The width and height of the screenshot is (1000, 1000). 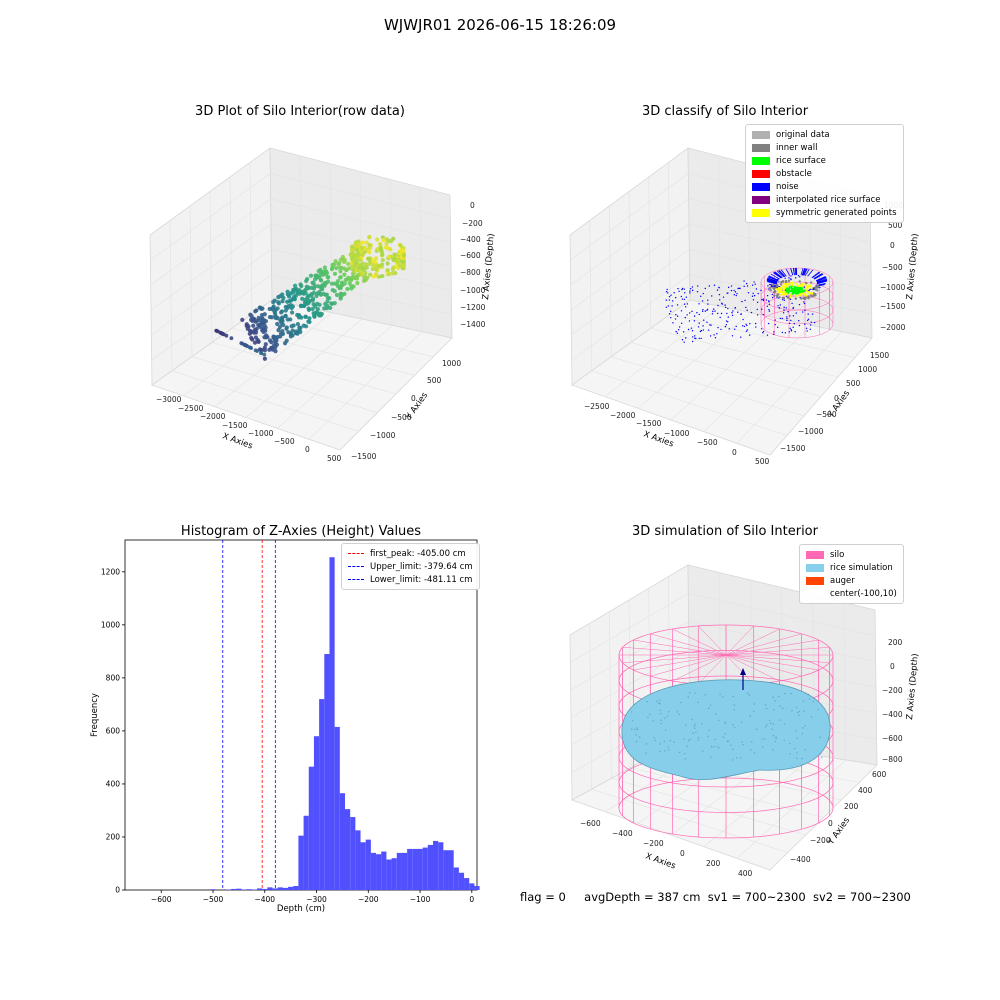 I want to click on y-tick-labels: −1500 −1000 −500 0 500 1000 1500, so click(x=834, y=402).